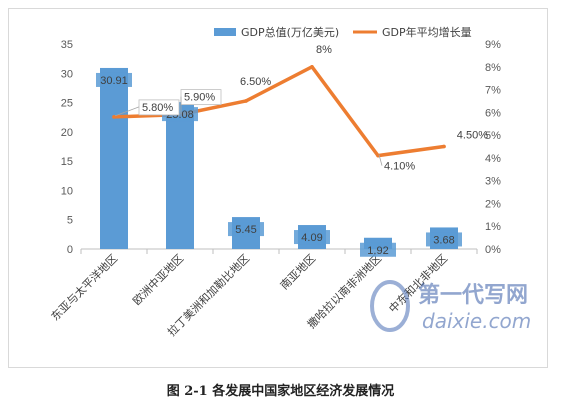 This screenshot has height=410, width=561. What do you see at coordinates (493, 250) in the screenshot?
I see `y-right-tick-label: 0%` at bounding box center [493, 250].